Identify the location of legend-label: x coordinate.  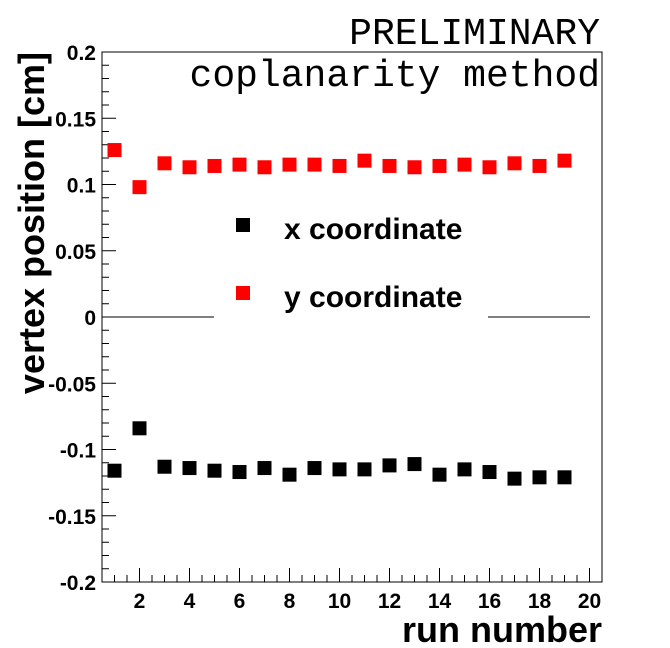
(373, 229).